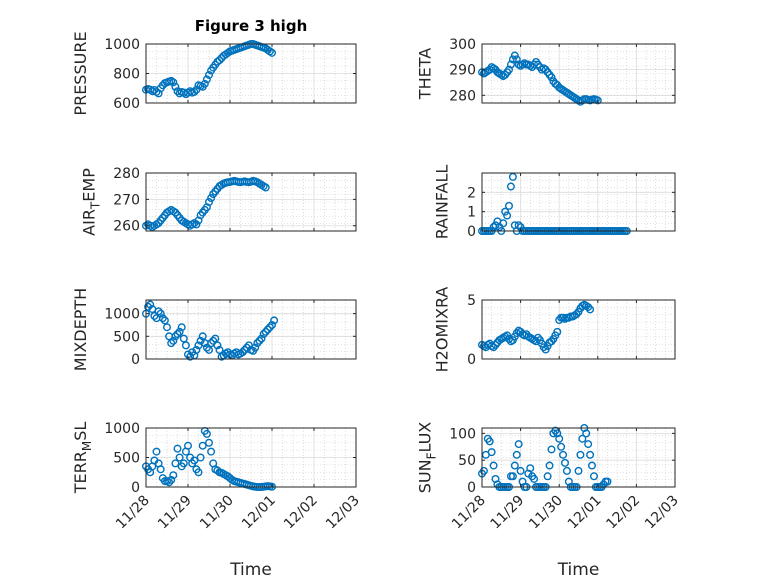 The height and width of the screenshot is (583, 778). Describe the element at coordinates (442, 202) in the screenshot. I see `y-axis-label-4: RAINFALL` at that location.